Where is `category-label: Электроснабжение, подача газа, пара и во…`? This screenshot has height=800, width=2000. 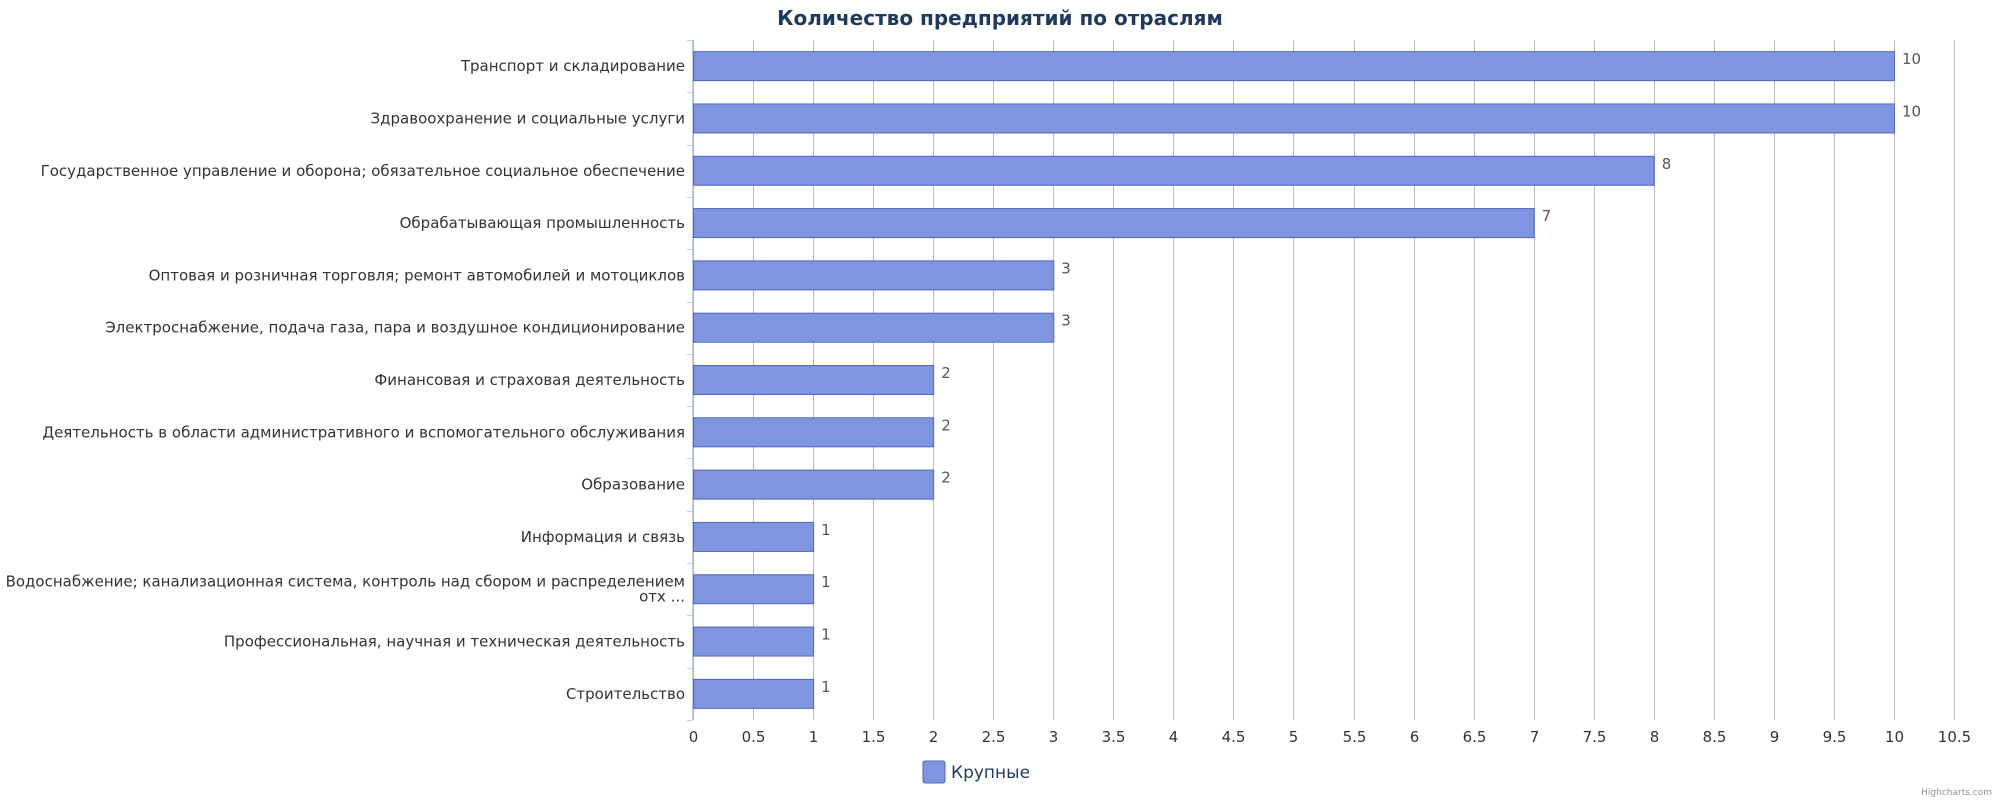
category-label: Электроснабжение, подача газа, пара и во… is located at coordinates (395, 328).